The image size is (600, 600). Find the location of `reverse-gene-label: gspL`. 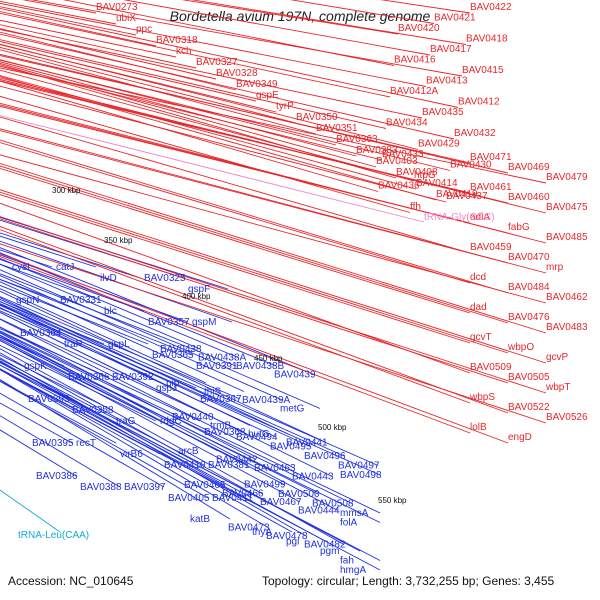

reverse-gene-label: gspL is located at coordinates (119, 344).